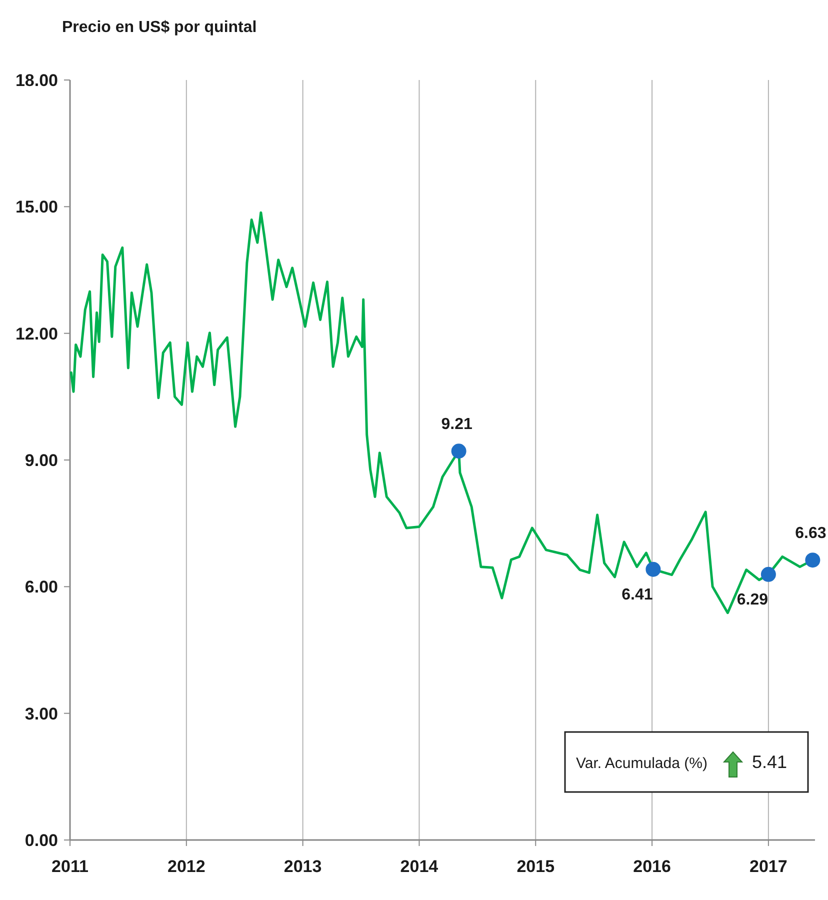  Describe the element at coordinates (303, 866) in the screenshot. I see `x-tick-label: 2013` at that location.